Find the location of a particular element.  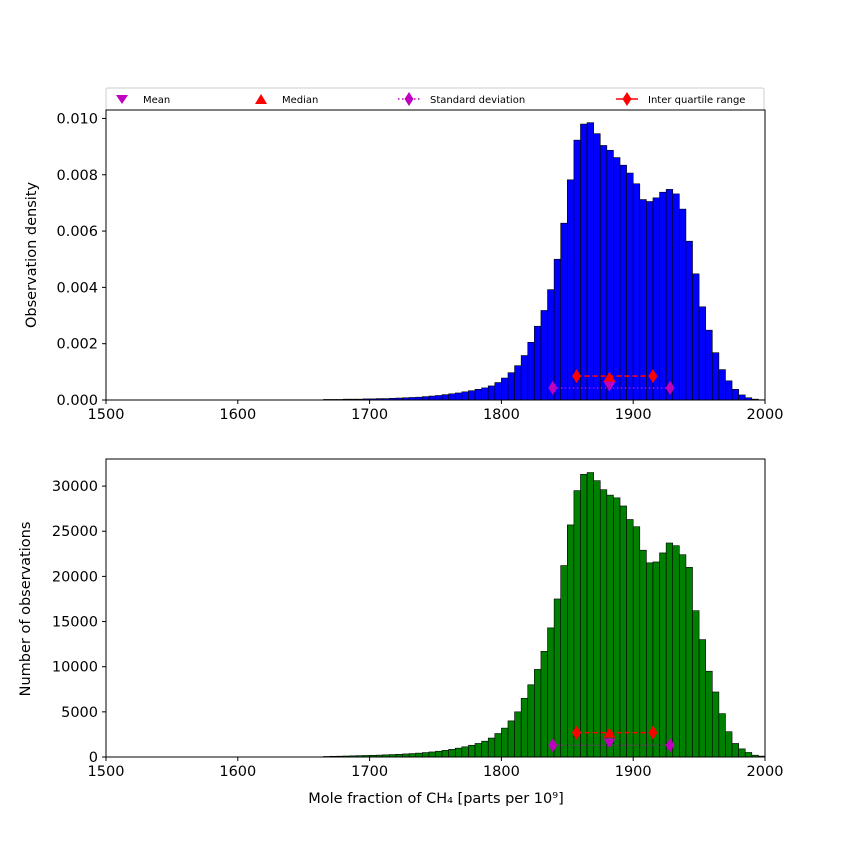

y-tick-label: 20000 is located at coordinates (75, 577).